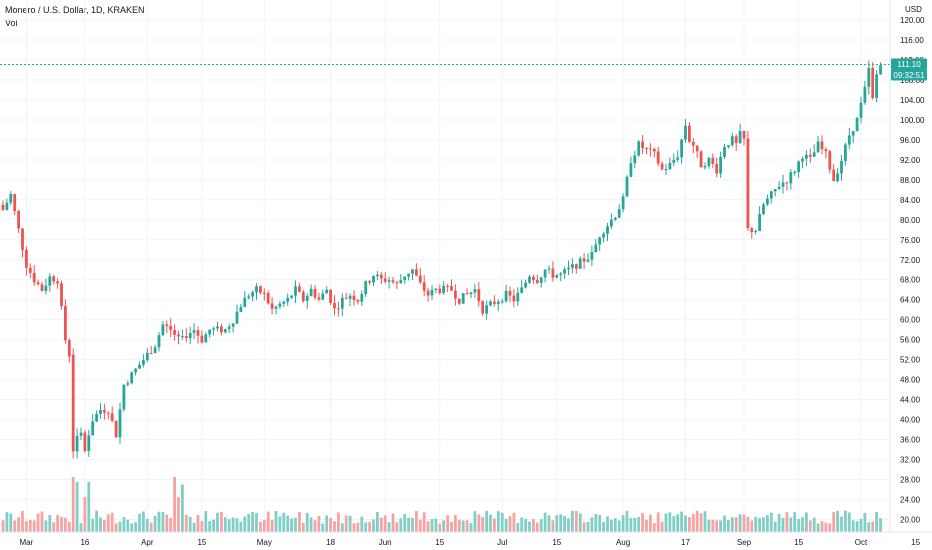 Image resolution: width=932 pixels, height=550 pixels. I want to click on countdown-value: 09:32:51, so click(909, 75).